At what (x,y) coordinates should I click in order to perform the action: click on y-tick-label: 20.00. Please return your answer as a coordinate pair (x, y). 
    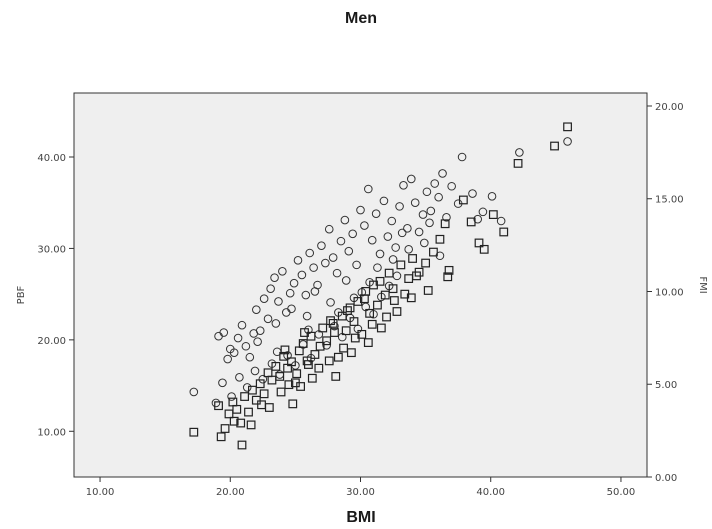
    Looking at the image, I should click on (51, 341).